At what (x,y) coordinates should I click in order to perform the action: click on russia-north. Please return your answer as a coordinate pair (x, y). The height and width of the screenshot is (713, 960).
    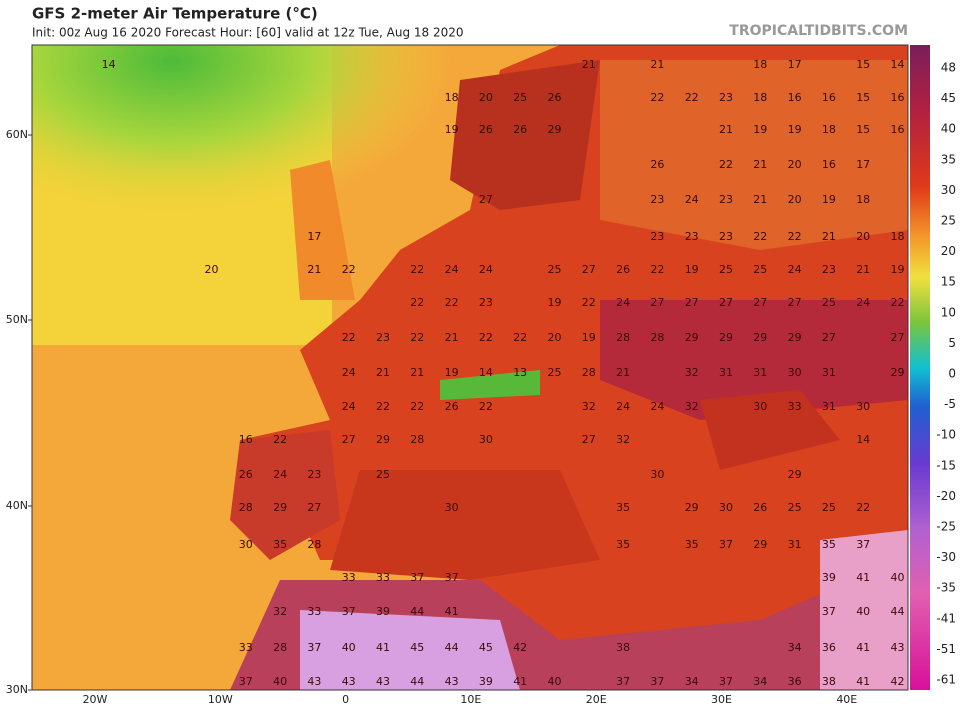
    Looking at the image, I should click on (754, 155).